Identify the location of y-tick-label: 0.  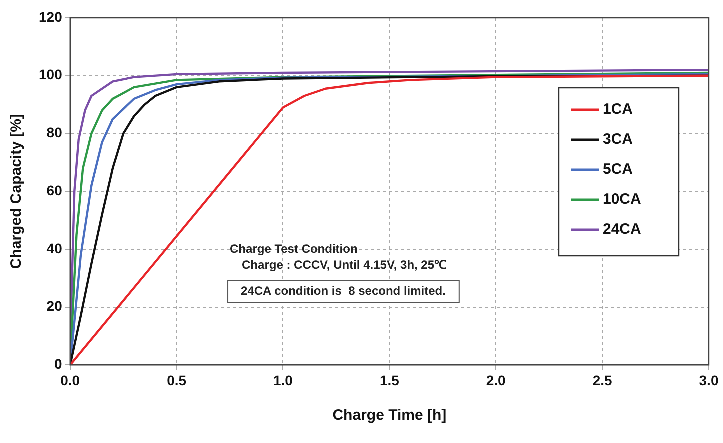
(58, 364).